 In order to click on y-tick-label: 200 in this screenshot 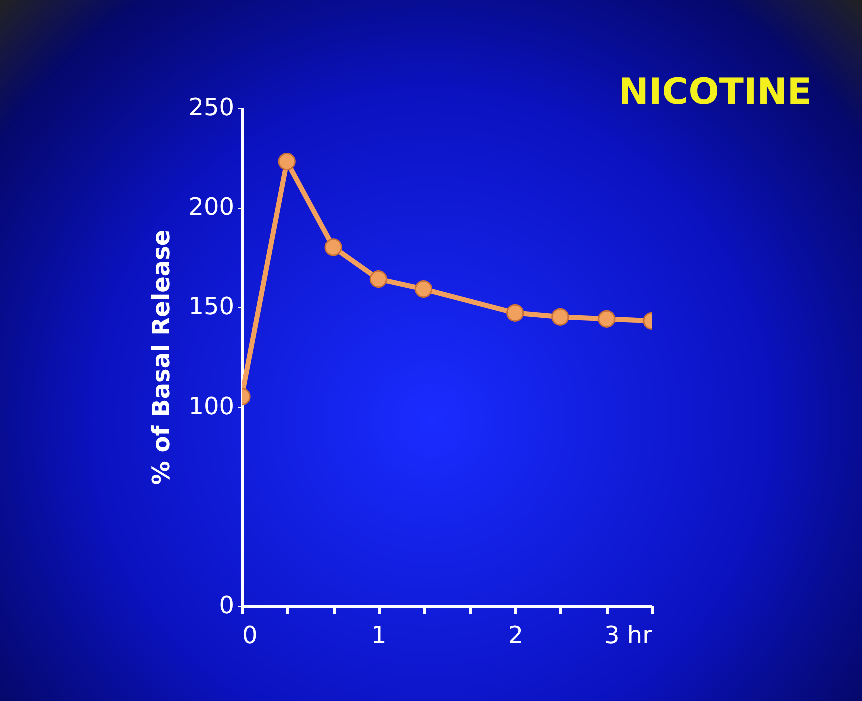, I will do `click(211, 207)`.